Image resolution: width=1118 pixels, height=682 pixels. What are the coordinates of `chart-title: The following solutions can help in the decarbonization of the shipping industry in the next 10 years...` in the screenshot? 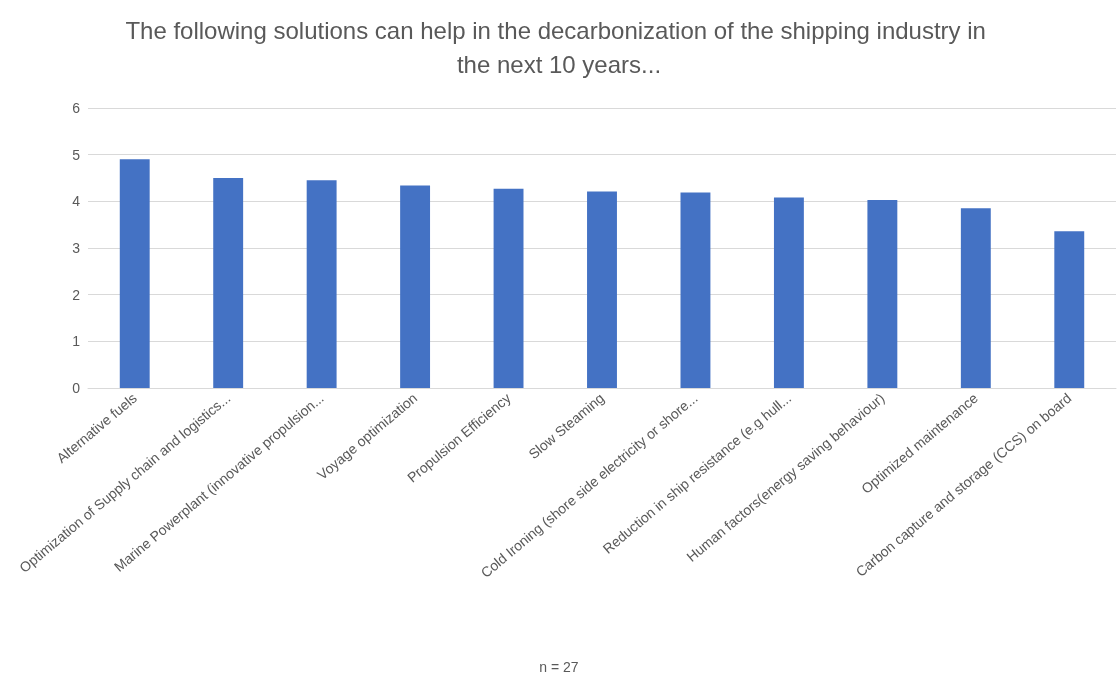 It's located at (559, 47).